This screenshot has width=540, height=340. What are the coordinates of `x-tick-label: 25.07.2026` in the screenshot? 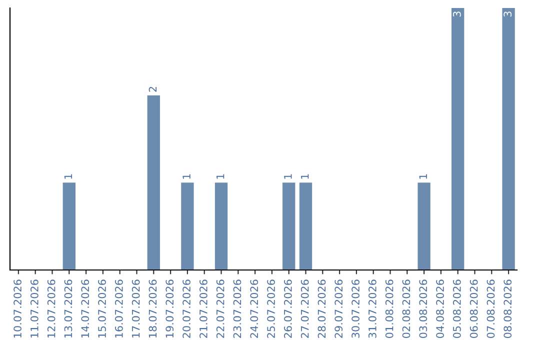 It's located at (271, 309).